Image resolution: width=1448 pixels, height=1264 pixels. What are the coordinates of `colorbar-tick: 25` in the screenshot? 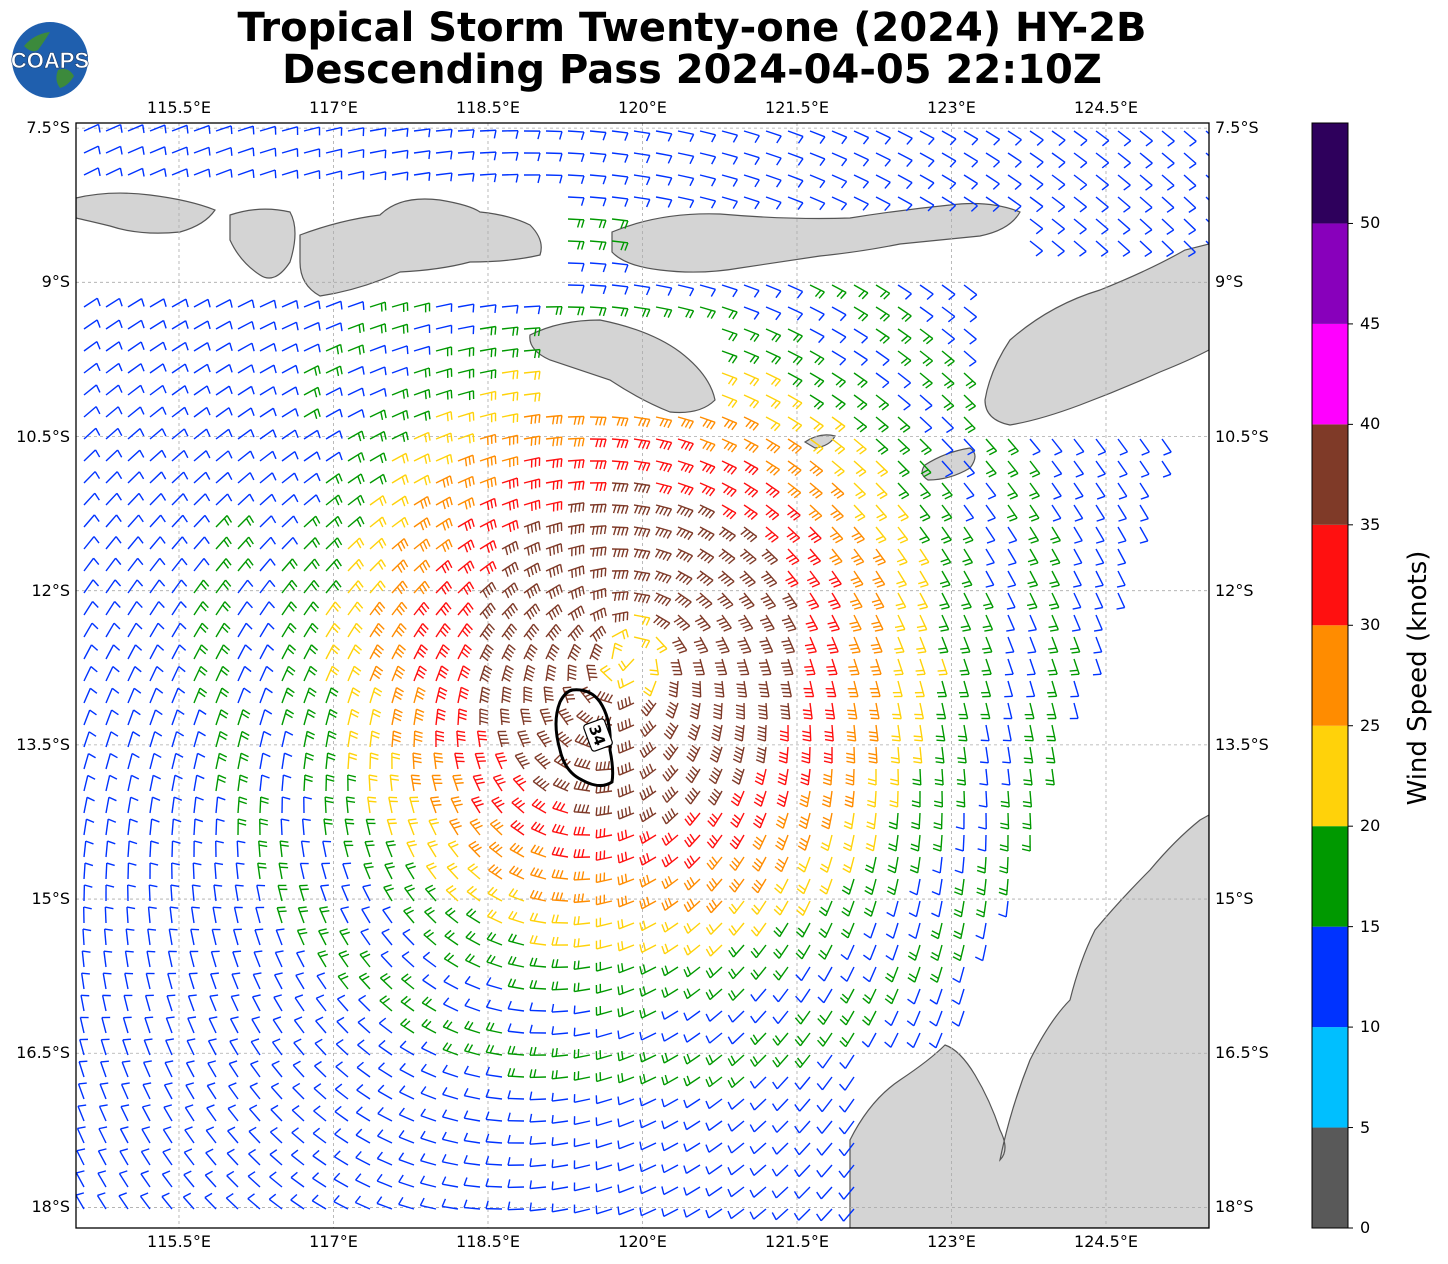 It's located at (1370, 725).